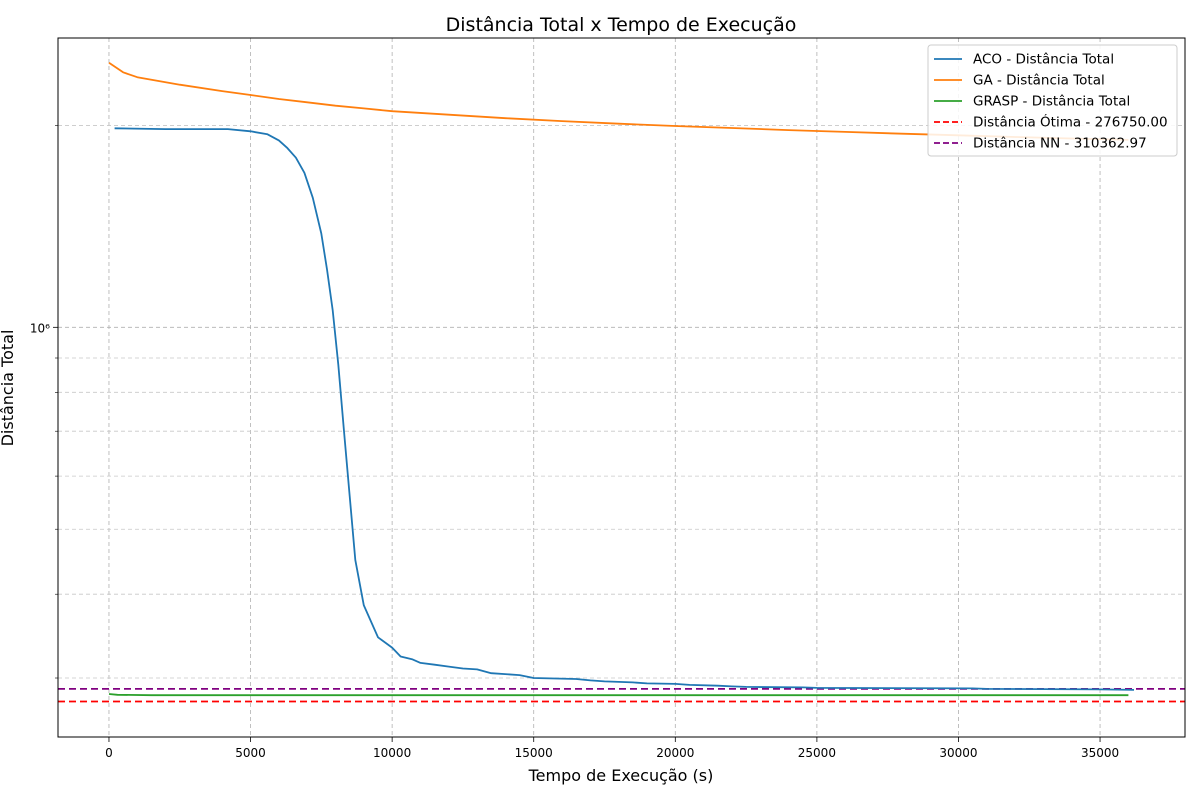 Image resolution: width=1200 pixels, height=800 pixels. Describe the element at coordinates (675, 753) in the screenshot. I see `x-tick-label: 20000` at that location.